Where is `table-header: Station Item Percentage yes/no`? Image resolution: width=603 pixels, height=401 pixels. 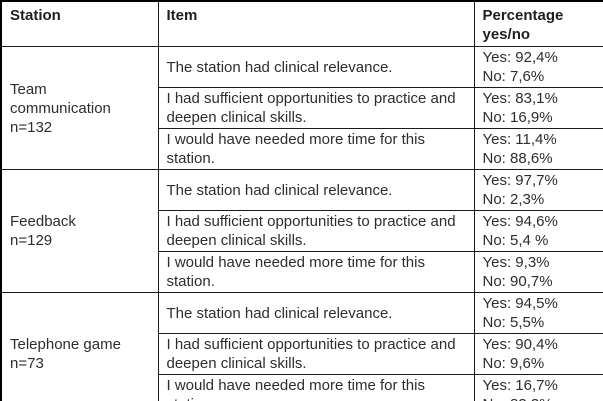 table-header: Station Item Percentage yes/no is located at coordinates (301, 23).